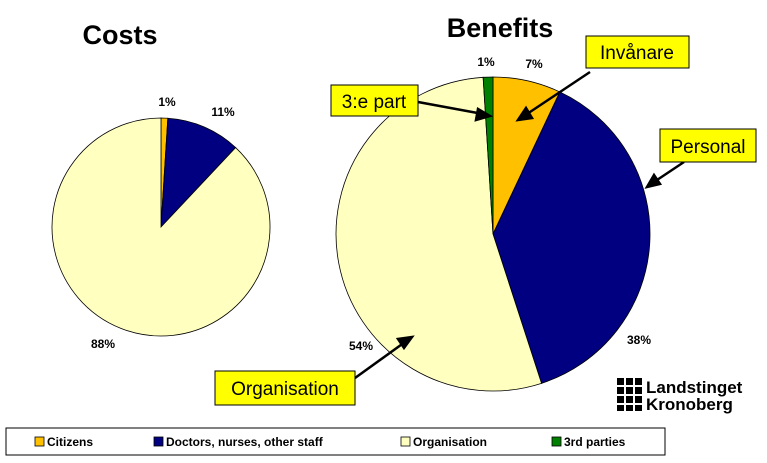 The width and height of the screenshot is (767, 463). I want to click on logo-line1: Landstinget, so click(694, 387).